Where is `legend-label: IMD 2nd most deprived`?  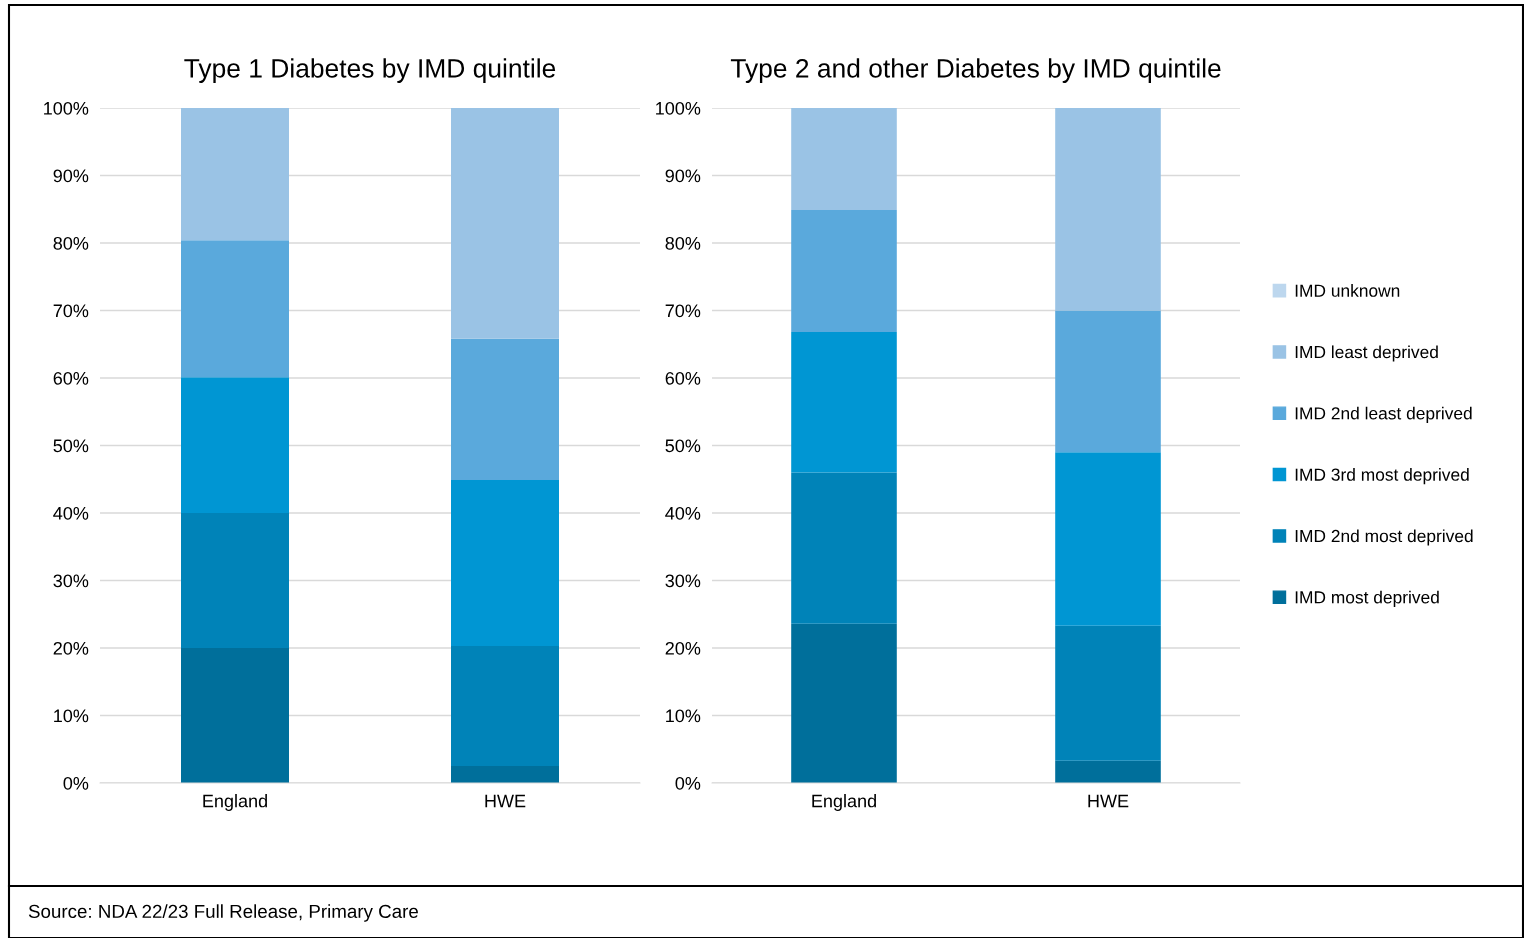
legend-label: IMD 2nd most deprived is located at coordinates (1384, 537).